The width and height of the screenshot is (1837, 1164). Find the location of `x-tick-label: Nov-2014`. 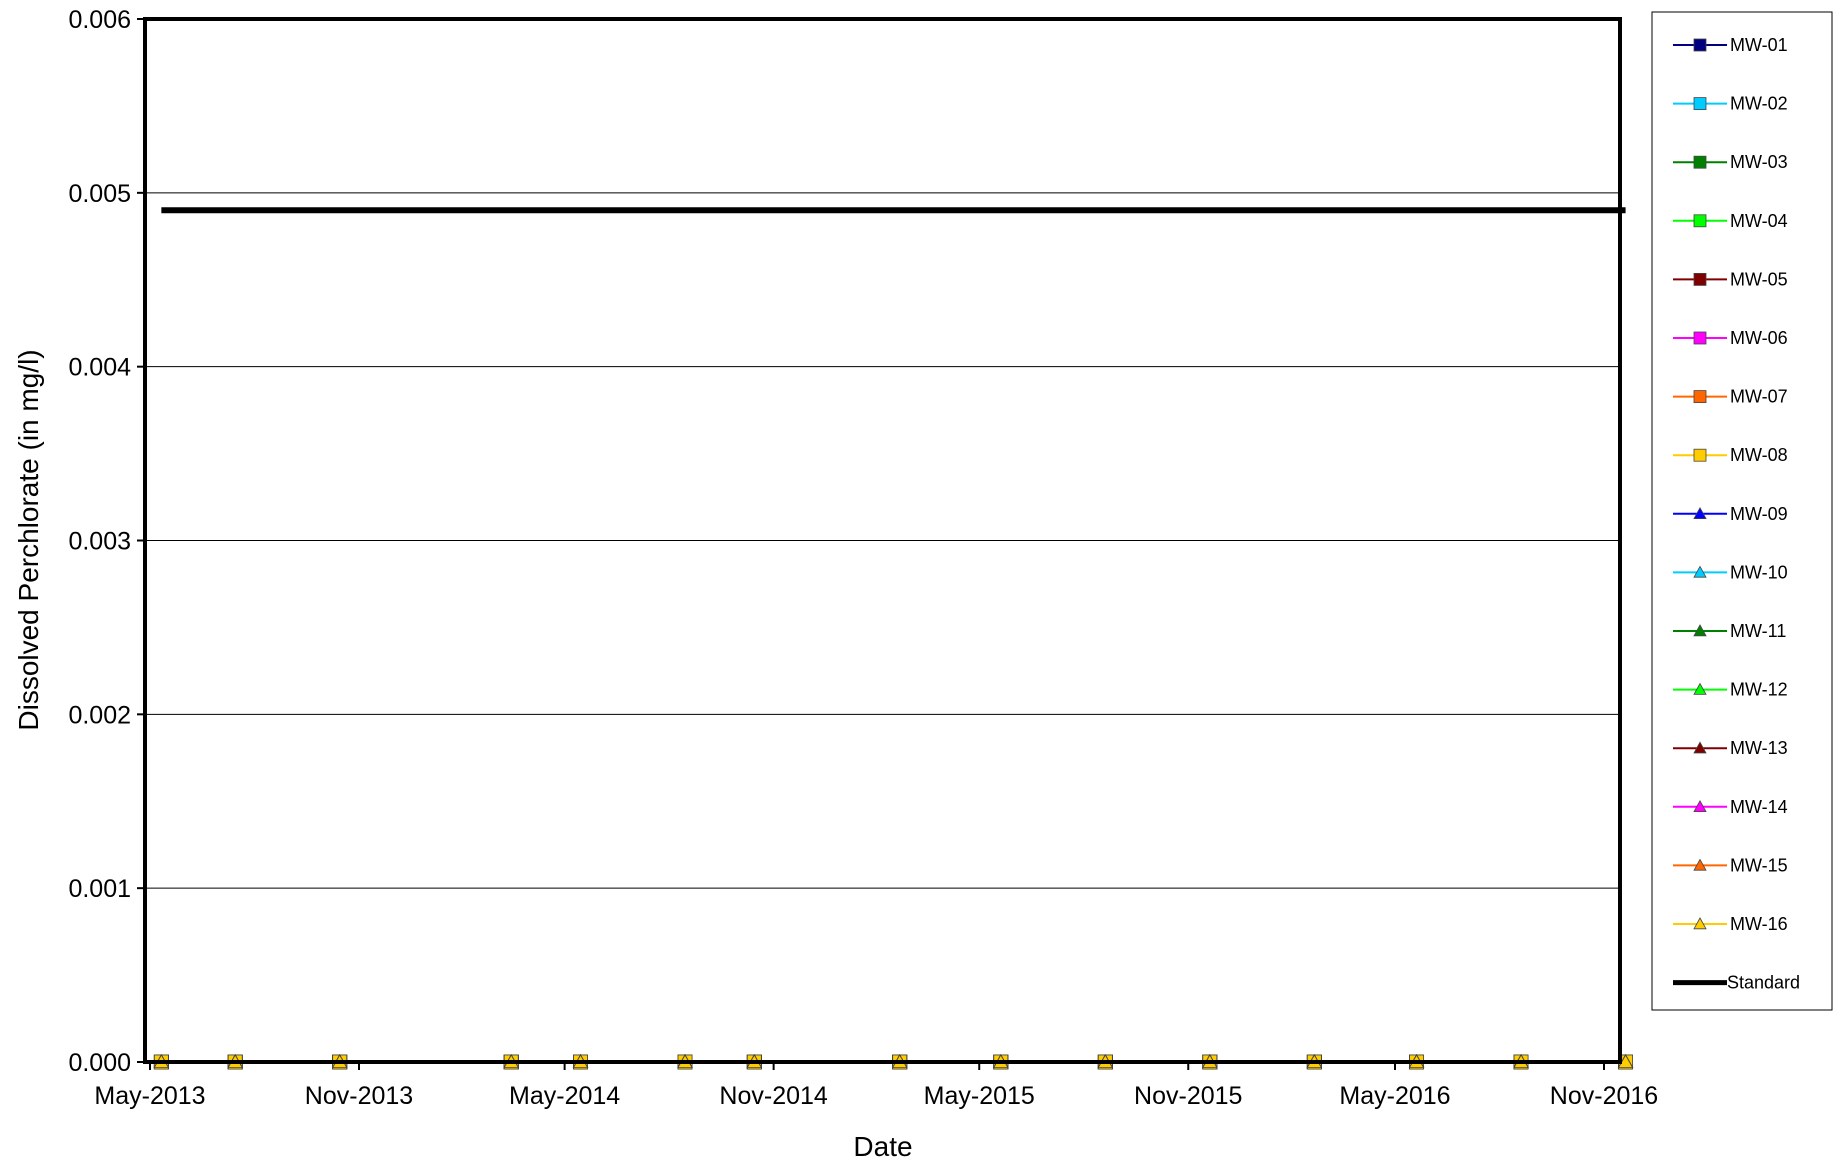

x-tick-label: Nov-2014 is located at coordinates (773, 1096).